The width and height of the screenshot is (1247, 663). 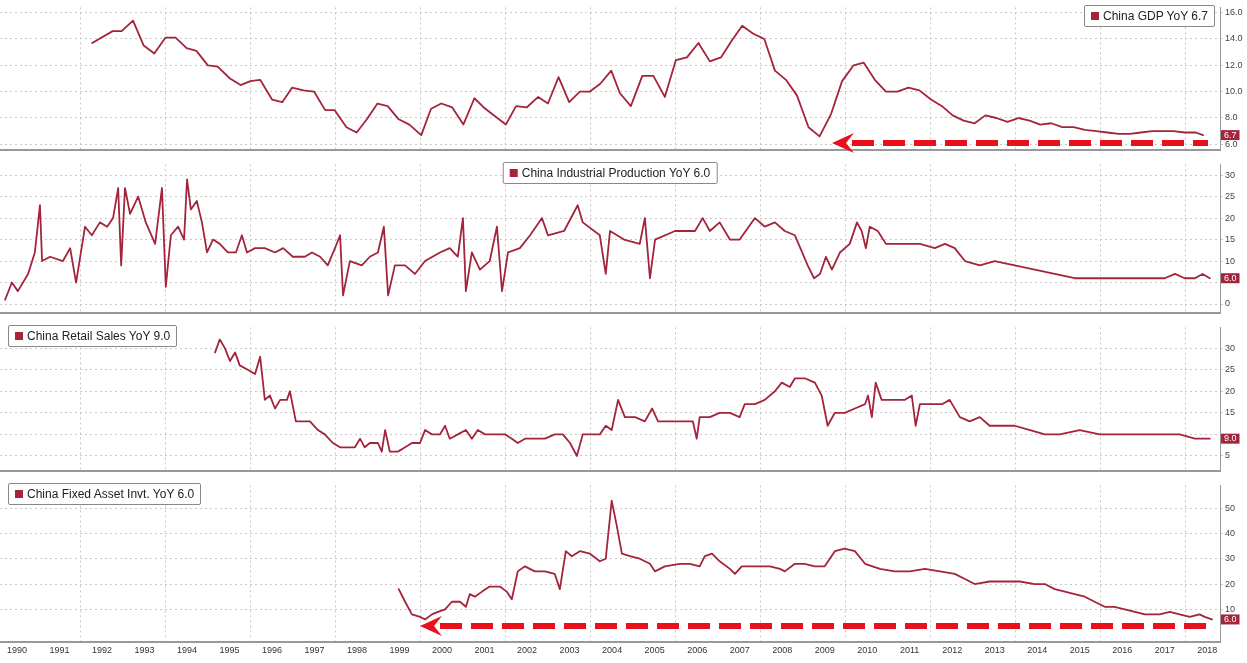 What do you see at coordinates (994, 650) in the screenshot?
I see `x-tick-label: 2013` at bounding box center [994, 650].